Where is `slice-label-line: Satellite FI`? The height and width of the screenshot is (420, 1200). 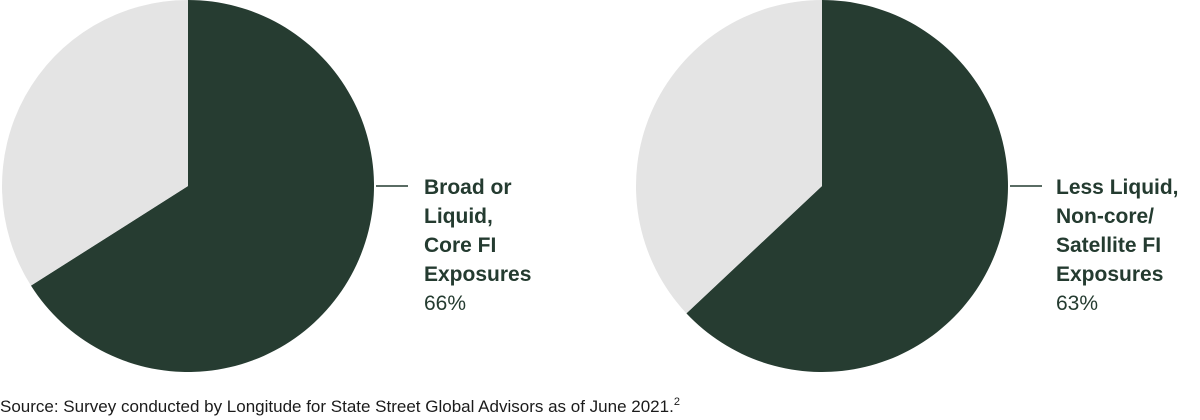
slice-label-line: Satellite FI is located at coordinates (1108, 245).